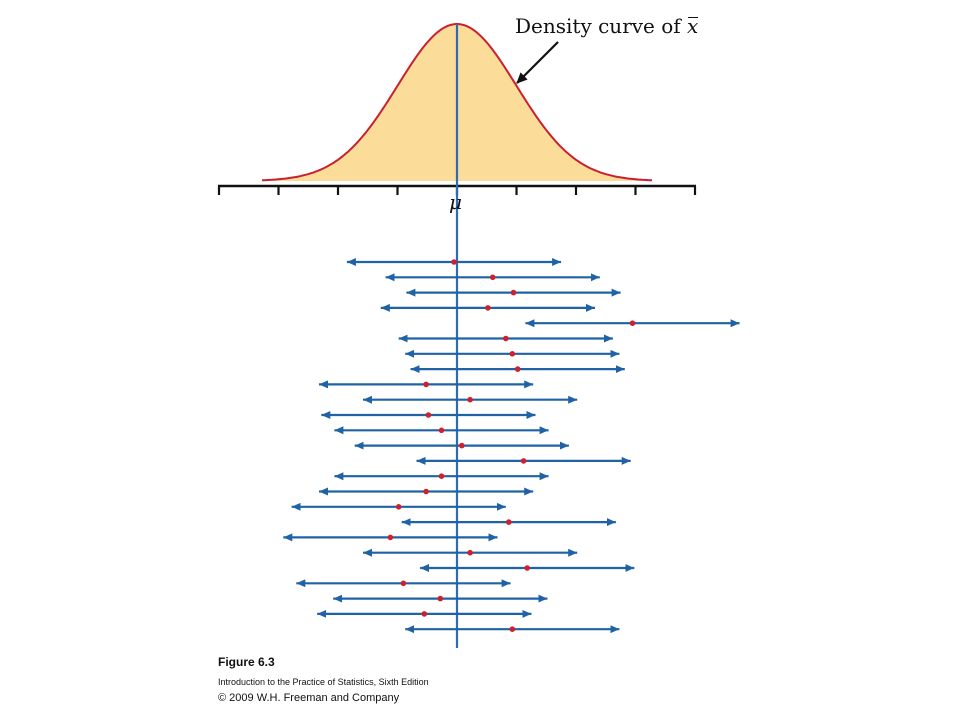 This screenshot has height=720, width=960. What do you see at coordinates (309, 698) in the screenshot?
I see `copyright: © 2009 W.H. Freeman and Company` at bounding box center [309, 698].